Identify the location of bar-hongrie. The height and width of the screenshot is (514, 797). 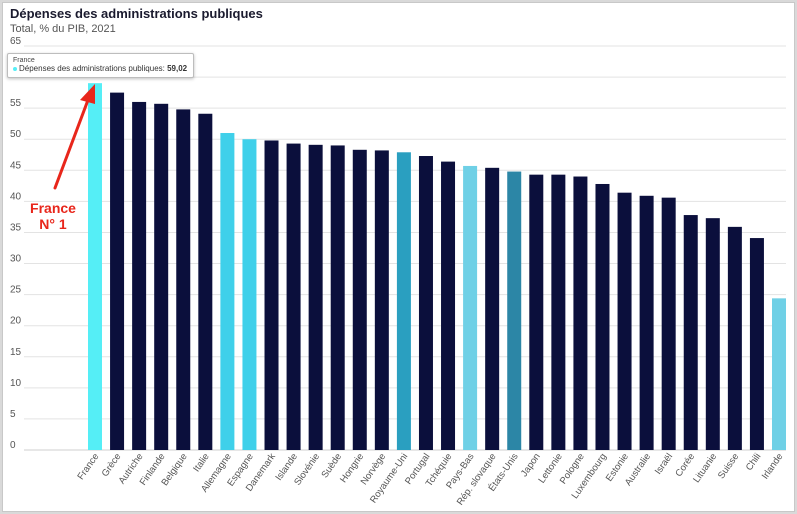
(359, 299).